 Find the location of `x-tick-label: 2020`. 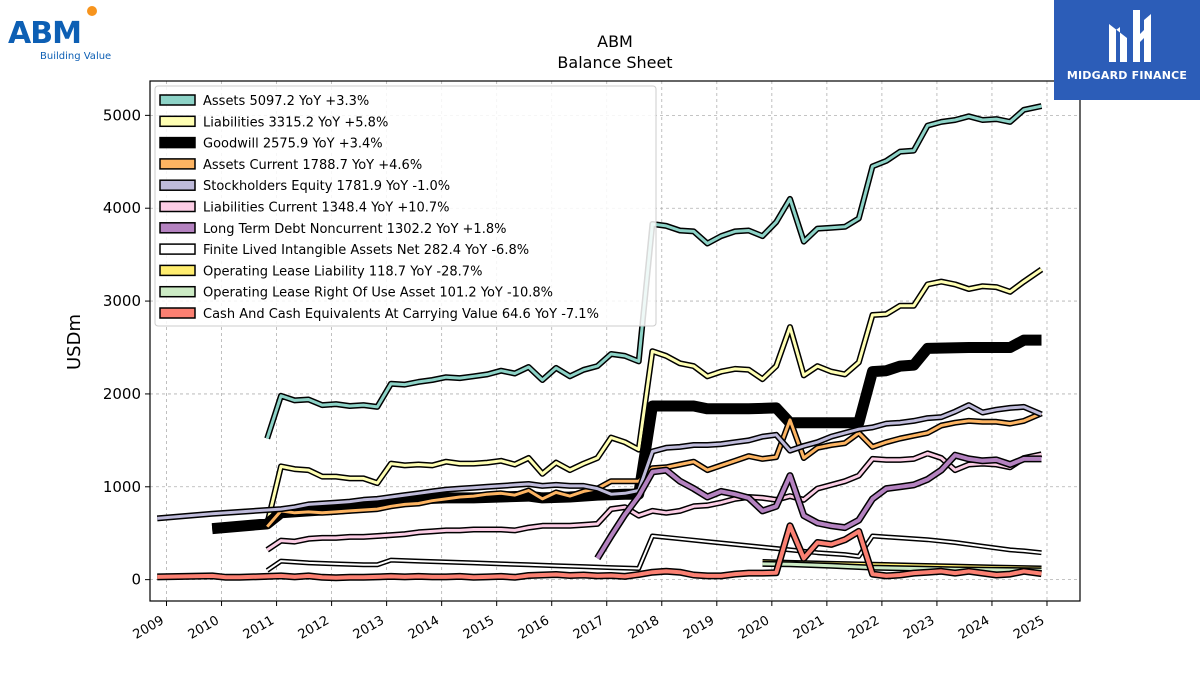

x-tick-label: 2020 is located at coordinates (754, 628).